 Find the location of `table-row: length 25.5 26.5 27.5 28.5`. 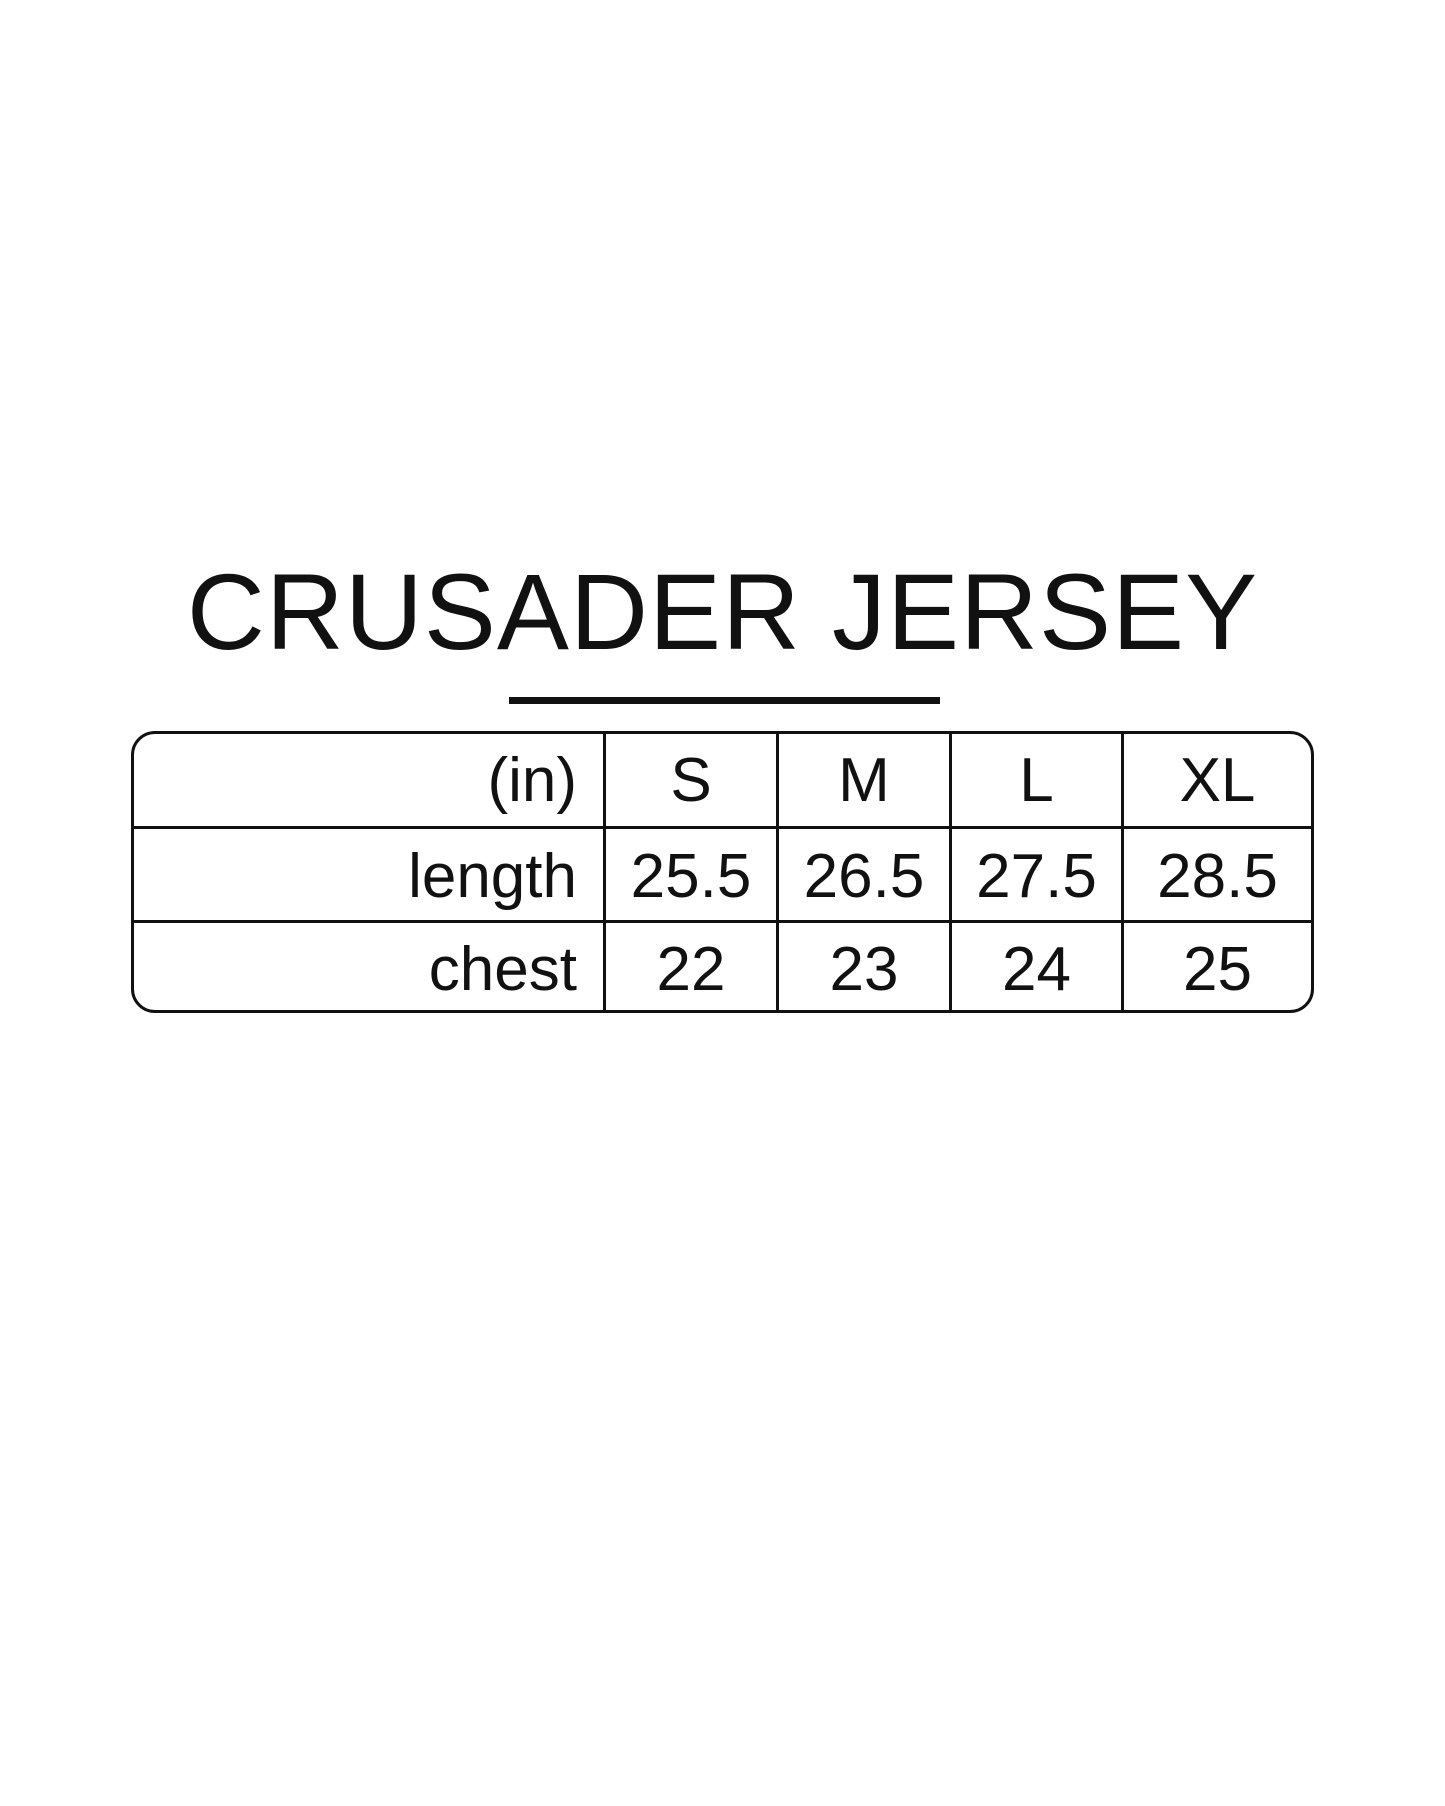

table-row: length 25.5 26.5 27.5 28.5 is located at coordinates (722, 874).